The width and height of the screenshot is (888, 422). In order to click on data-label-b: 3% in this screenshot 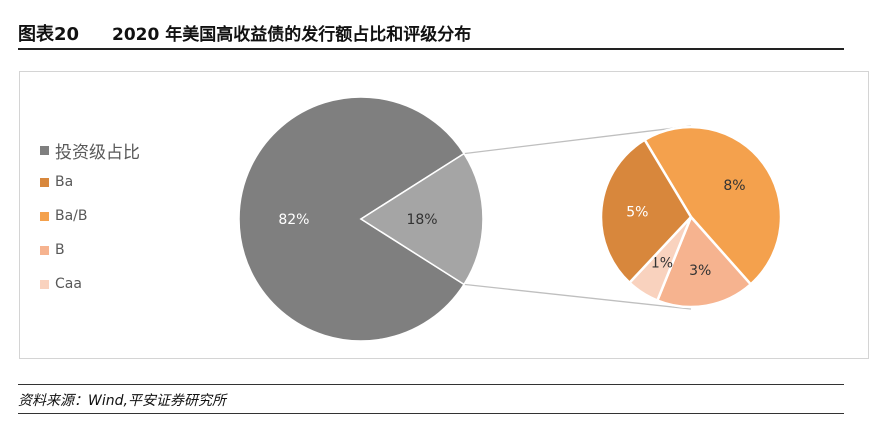, I will do `click(700, 271)`.